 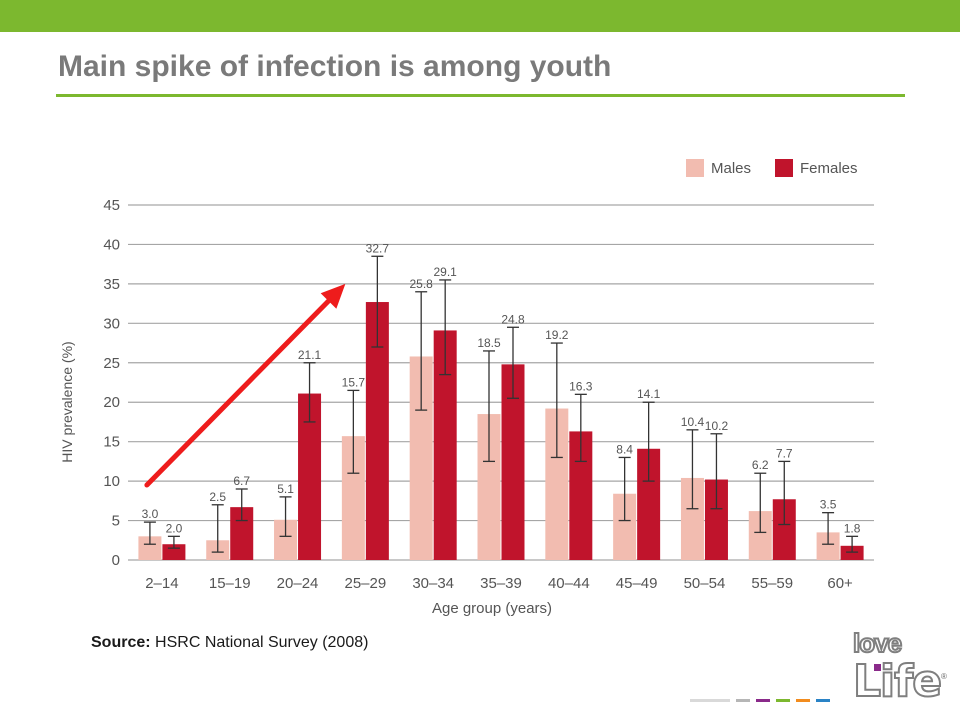 What do you see at coordinates (67, 401) in the screenshot?
I see `y-axis-label: HIV prevalence (%)` at bounding box center [67, 401].